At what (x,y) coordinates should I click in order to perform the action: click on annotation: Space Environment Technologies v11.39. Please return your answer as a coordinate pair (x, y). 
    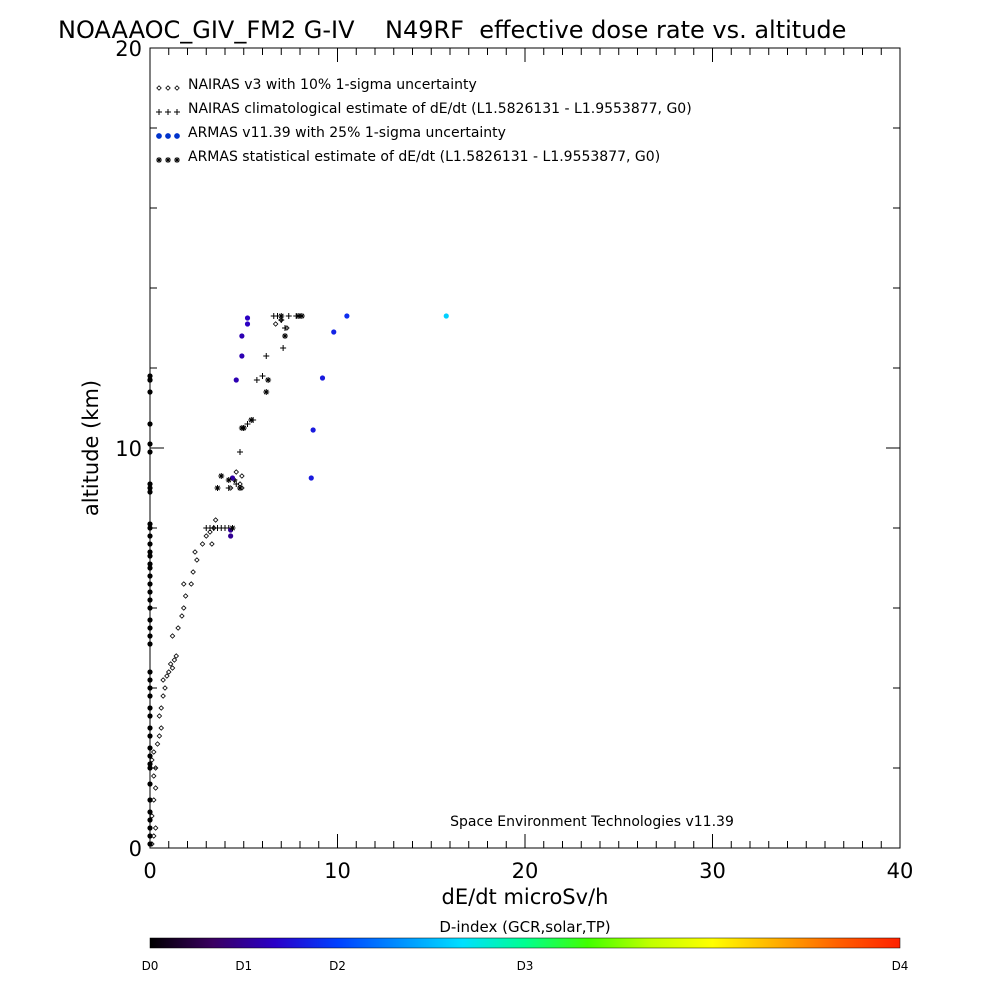
    Looking at the image, I should click on (592, 822).